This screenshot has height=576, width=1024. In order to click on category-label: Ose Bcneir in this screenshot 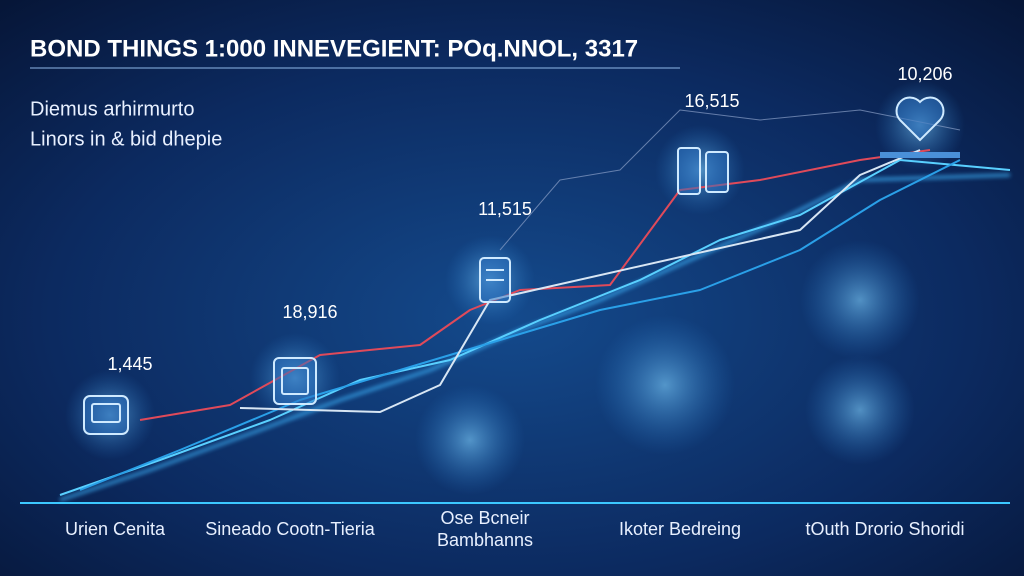, I will do `click(484, 518)`.